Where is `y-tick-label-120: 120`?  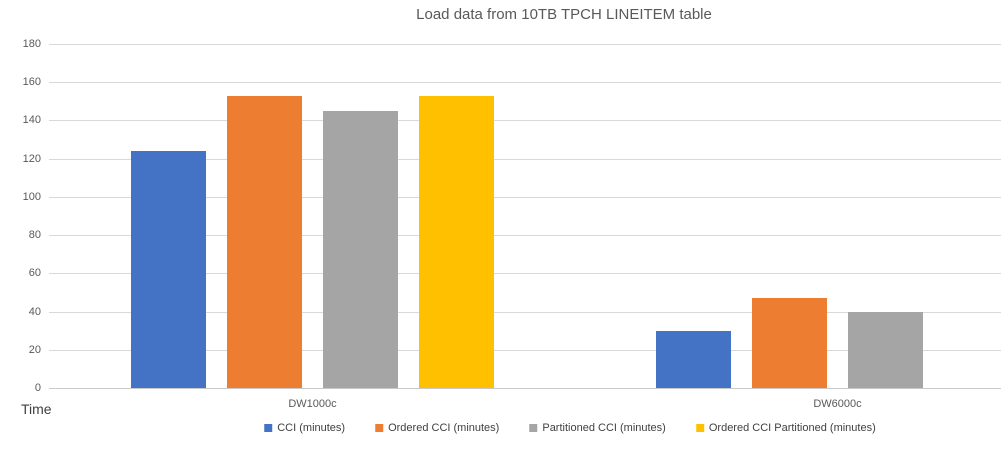
y-tick-label-120: 120 is located at coordinates (31, 158).